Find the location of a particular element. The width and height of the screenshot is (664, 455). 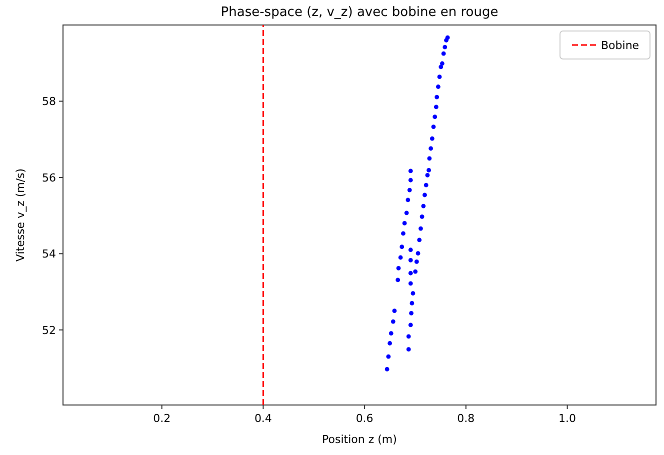

y-tick-label: 58 is located at coordinates (49, 101).